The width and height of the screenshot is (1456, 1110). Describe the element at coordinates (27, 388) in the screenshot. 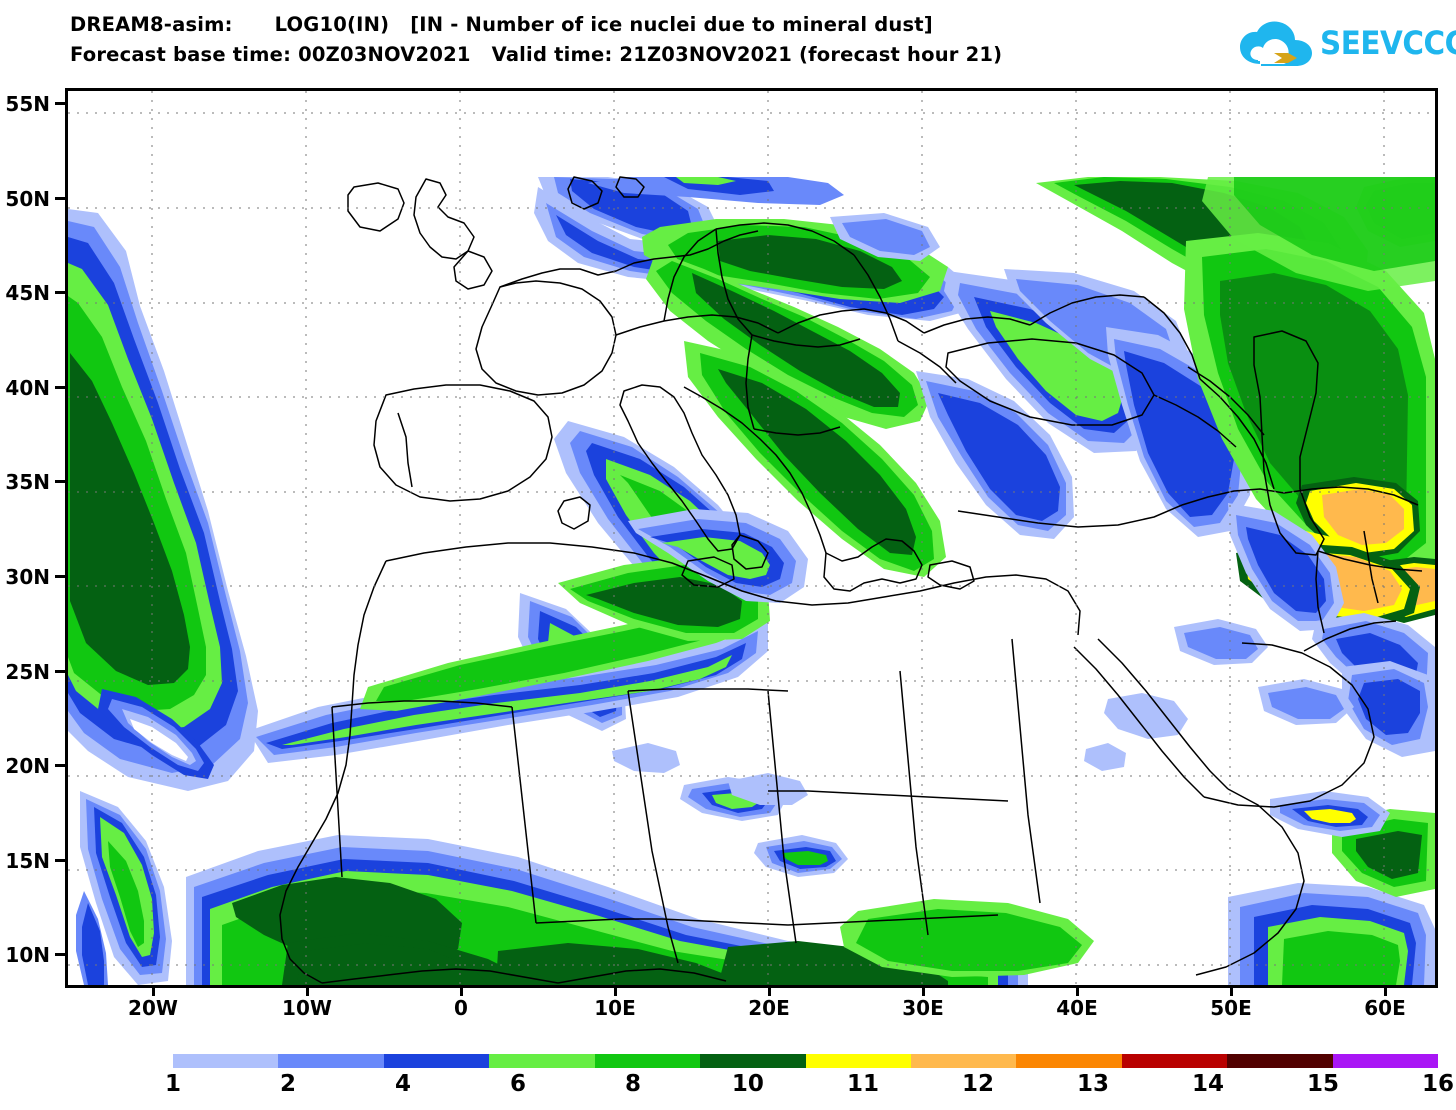

I see `y-axis-tick-label: 40N` at that location.